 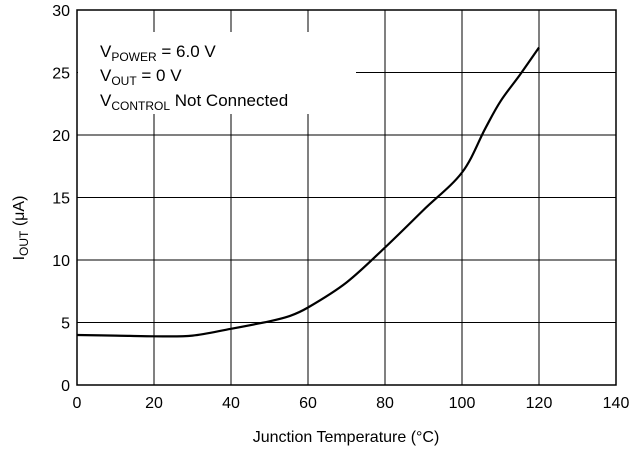 What do you see at coordinates (308, 403) in the screenshot?
I see `x-tick-label: 60` at bounding box center [308, 403].